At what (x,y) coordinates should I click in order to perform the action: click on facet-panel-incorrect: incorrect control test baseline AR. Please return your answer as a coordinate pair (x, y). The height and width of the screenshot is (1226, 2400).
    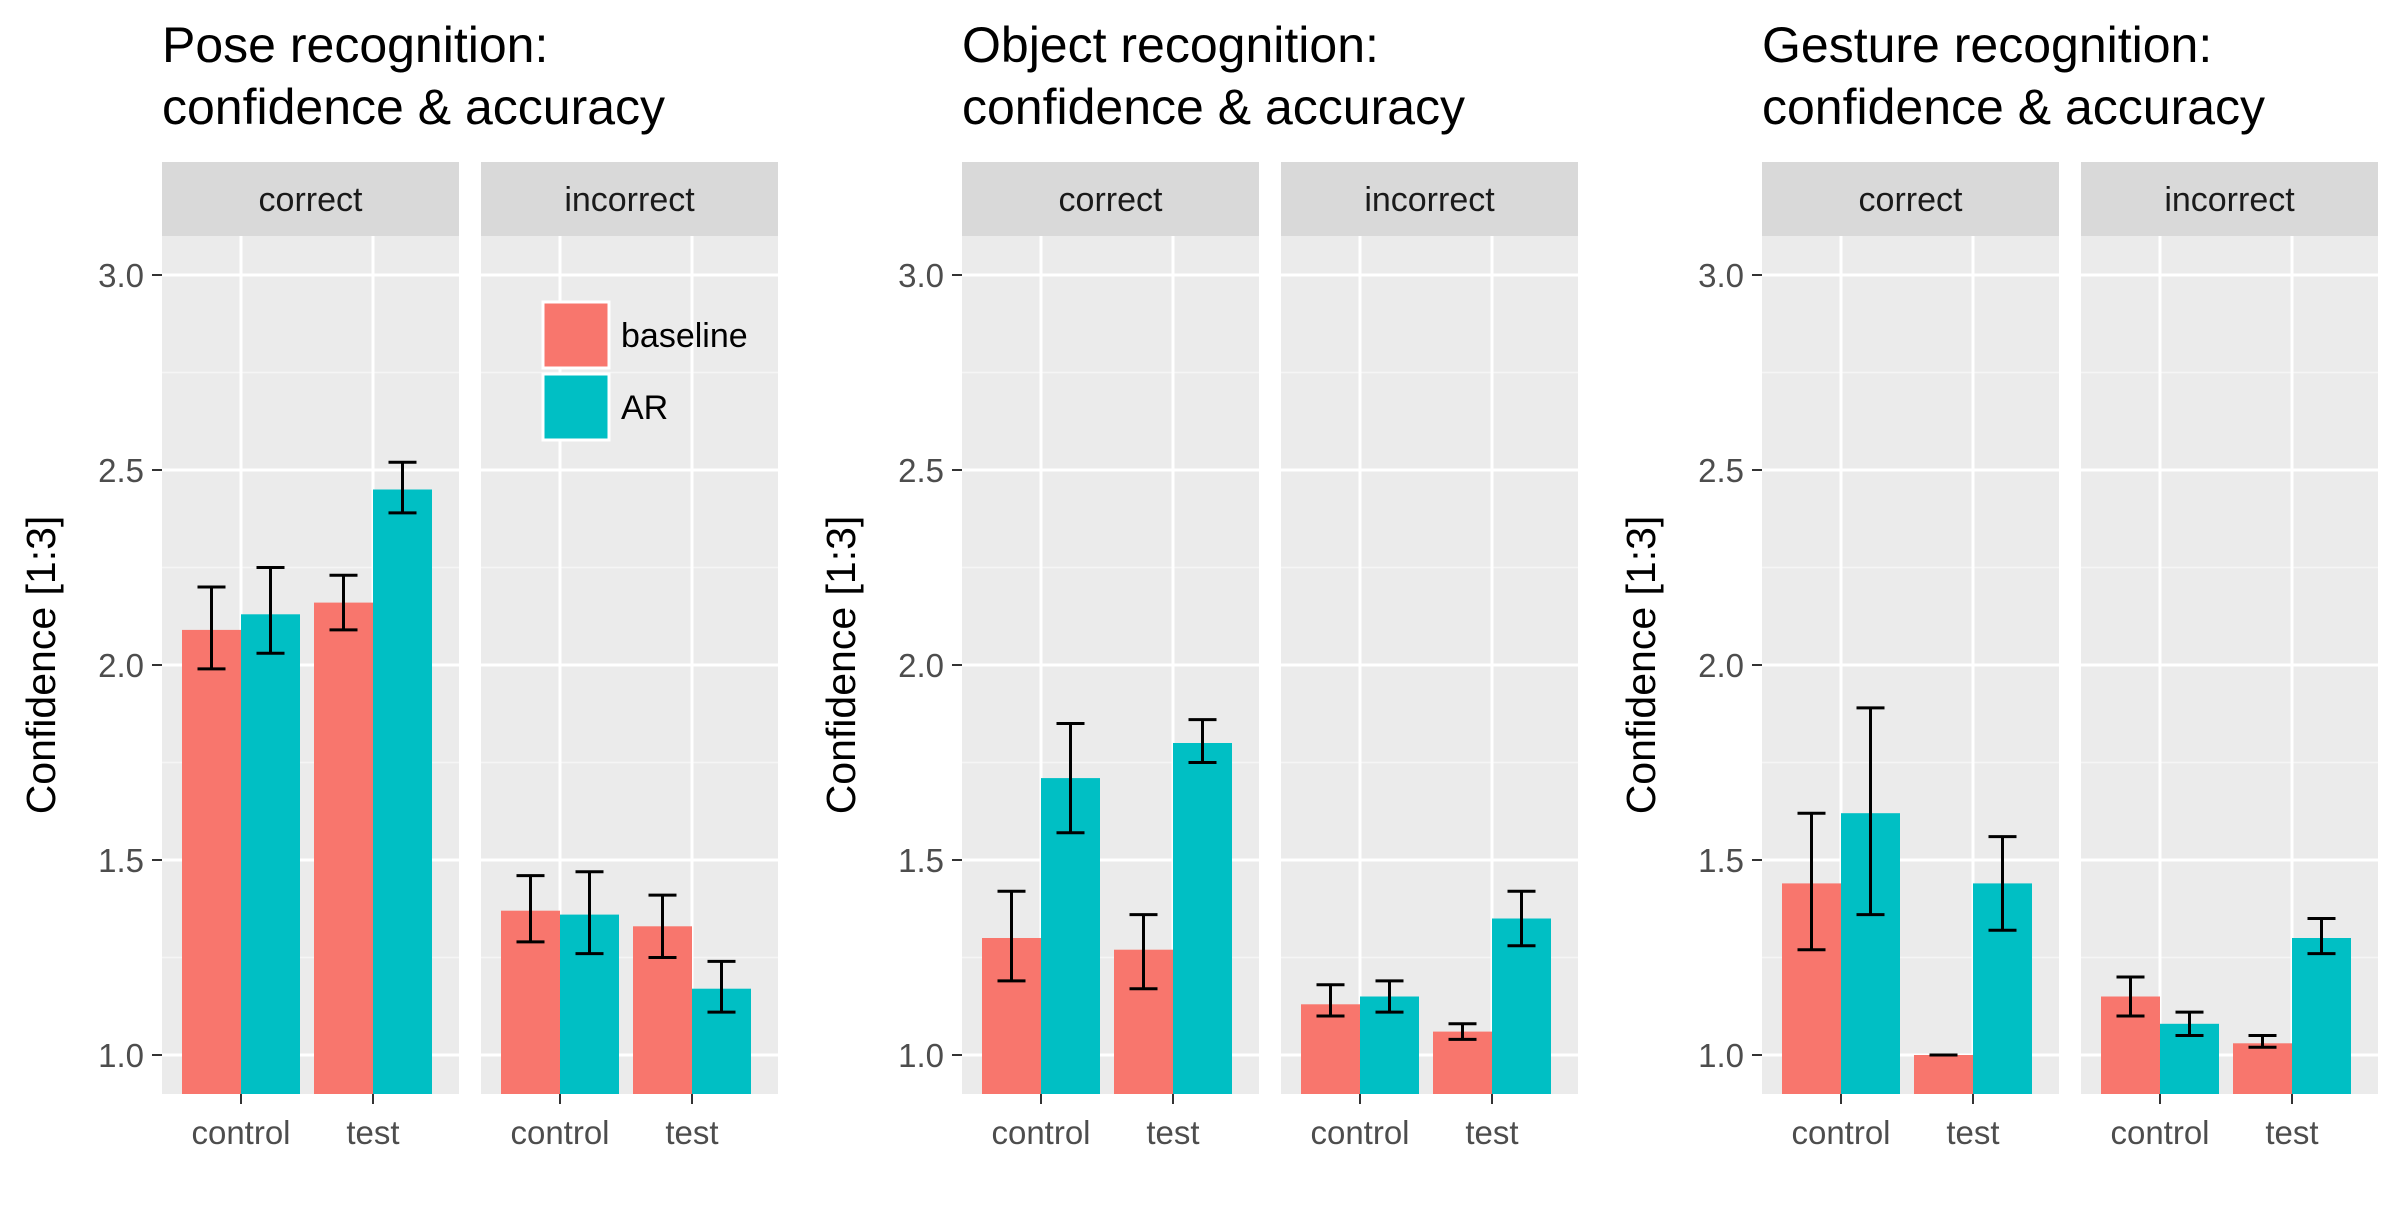
    Looking at the image, I should click on (629, 656).